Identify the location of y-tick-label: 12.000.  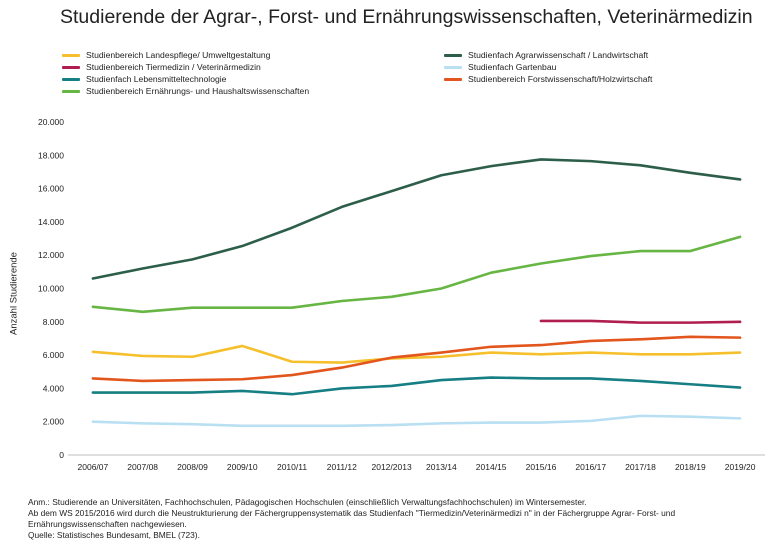
(51, 255).